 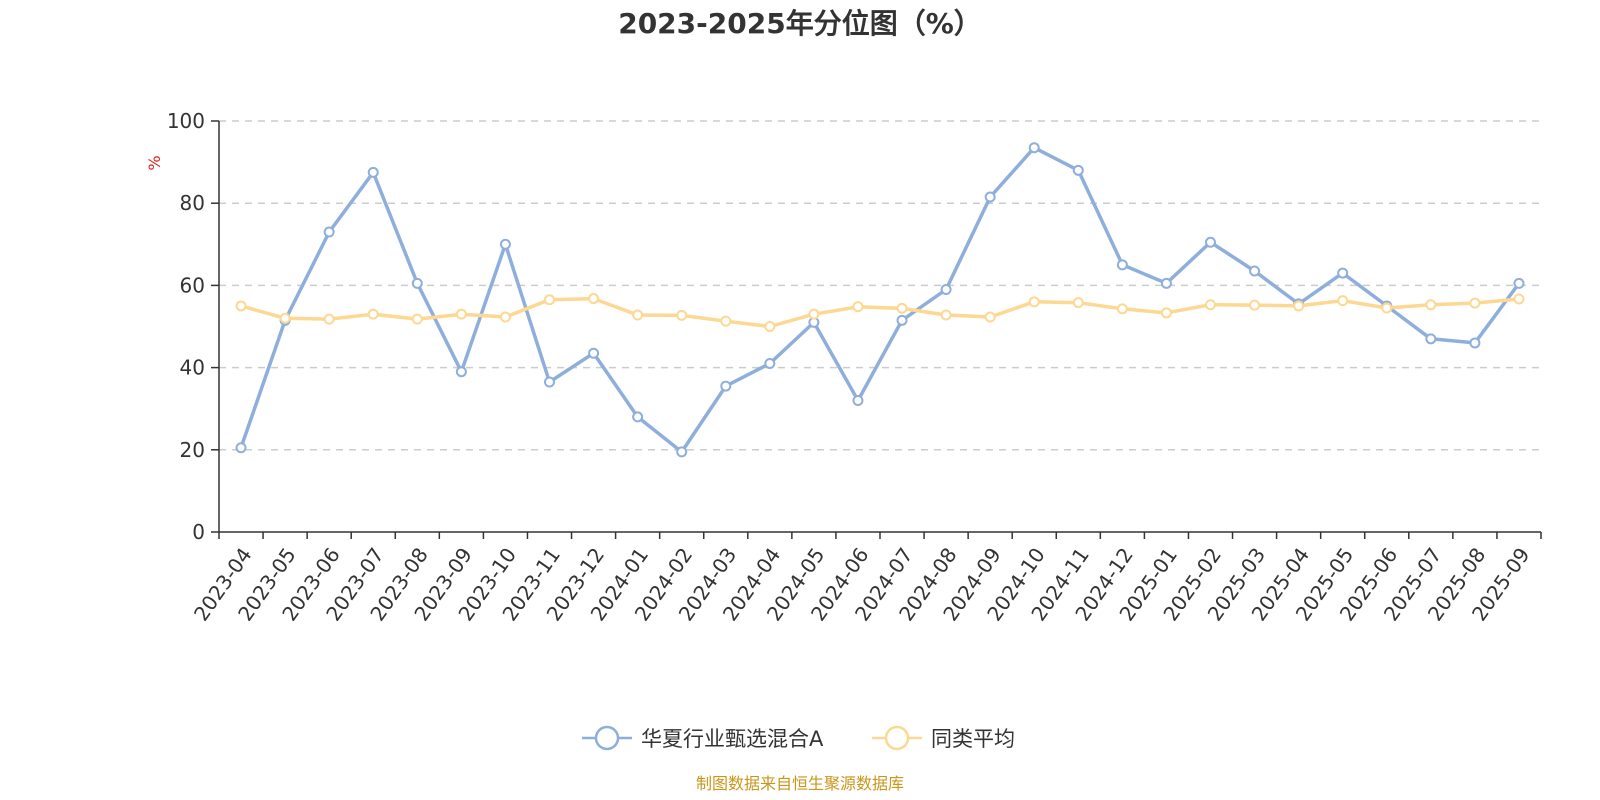 I want to click on legend-label: 同类平均, so click(x=973, y=739).